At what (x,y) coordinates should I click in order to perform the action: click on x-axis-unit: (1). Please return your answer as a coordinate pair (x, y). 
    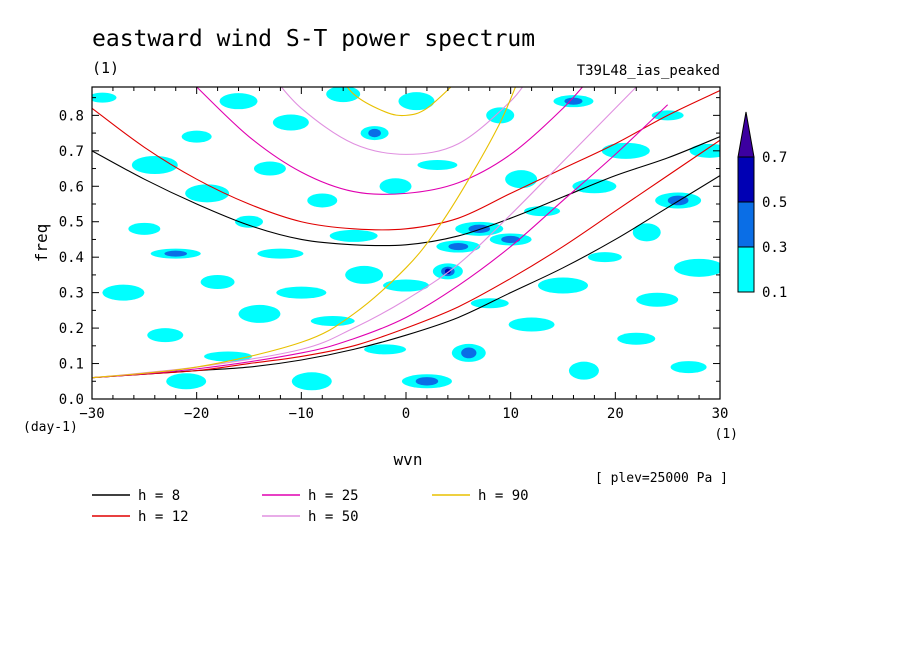
    Looking at the image, I should click on (726, 434).